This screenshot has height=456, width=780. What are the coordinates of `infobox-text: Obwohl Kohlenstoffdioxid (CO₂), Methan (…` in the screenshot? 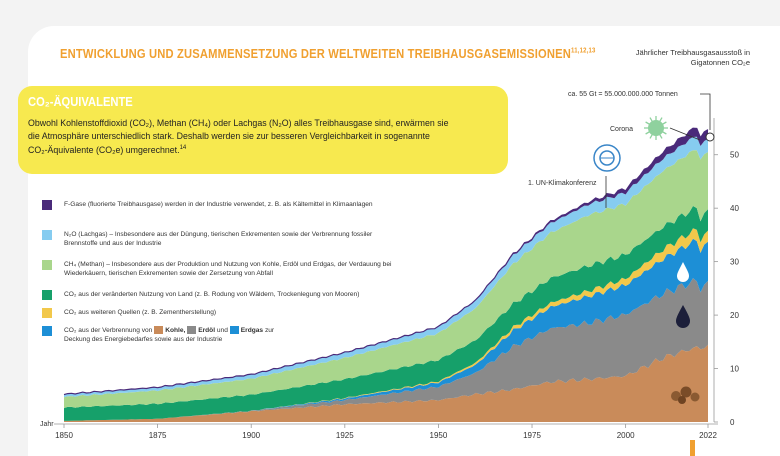 It's located at (263, 136).